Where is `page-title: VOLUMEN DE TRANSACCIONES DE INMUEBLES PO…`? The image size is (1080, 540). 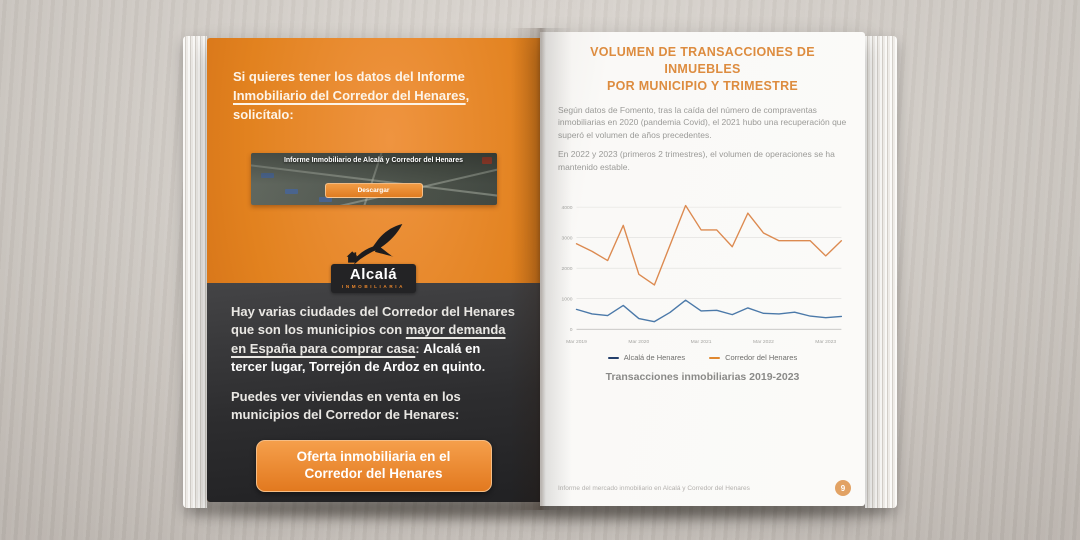
page-title: VOLUMEN DE TRANSACCIONES DE INMUEBLES PO… is located at coordinates (702, 69).